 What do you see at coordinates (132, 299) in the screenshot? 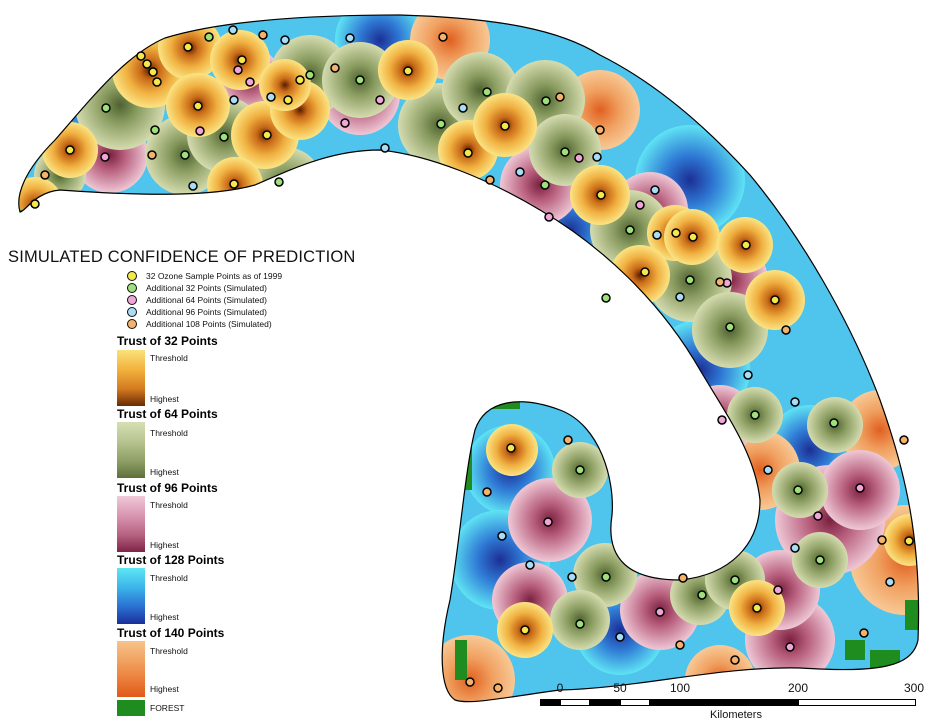
I see `pink-dot-icon` at bounding box center [132, 299].